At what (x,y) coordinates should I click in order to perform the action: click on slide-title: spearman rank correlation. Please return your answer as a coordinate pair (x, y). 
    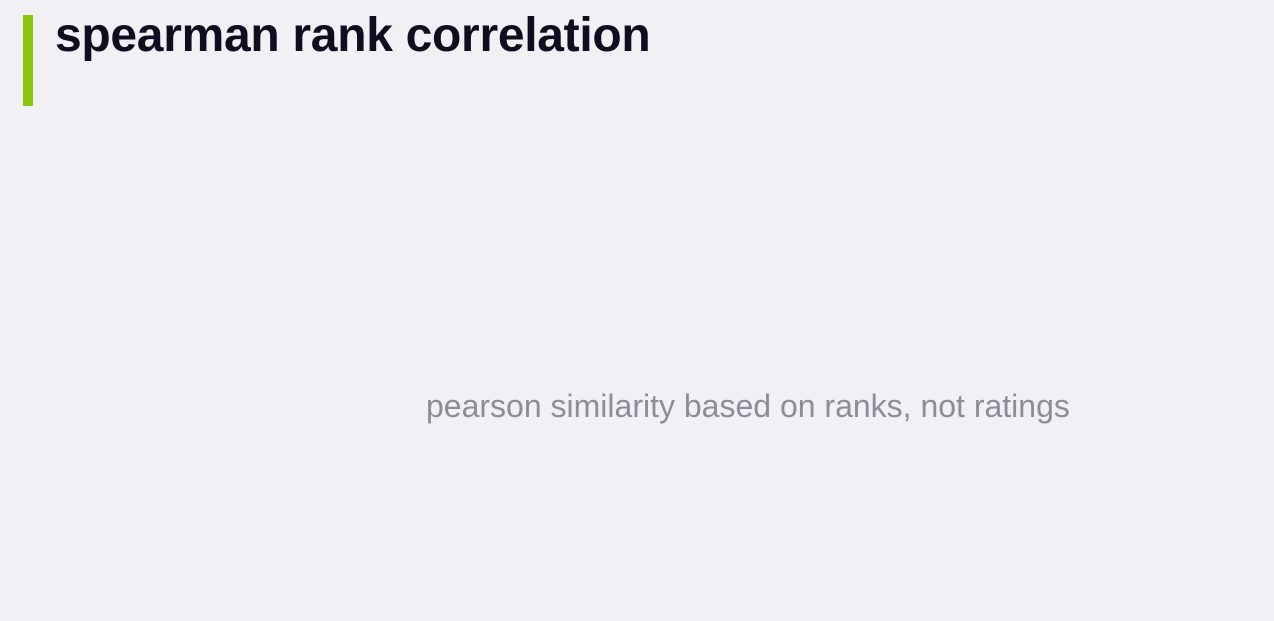
    Looking at the image, I should click on (353, 35).